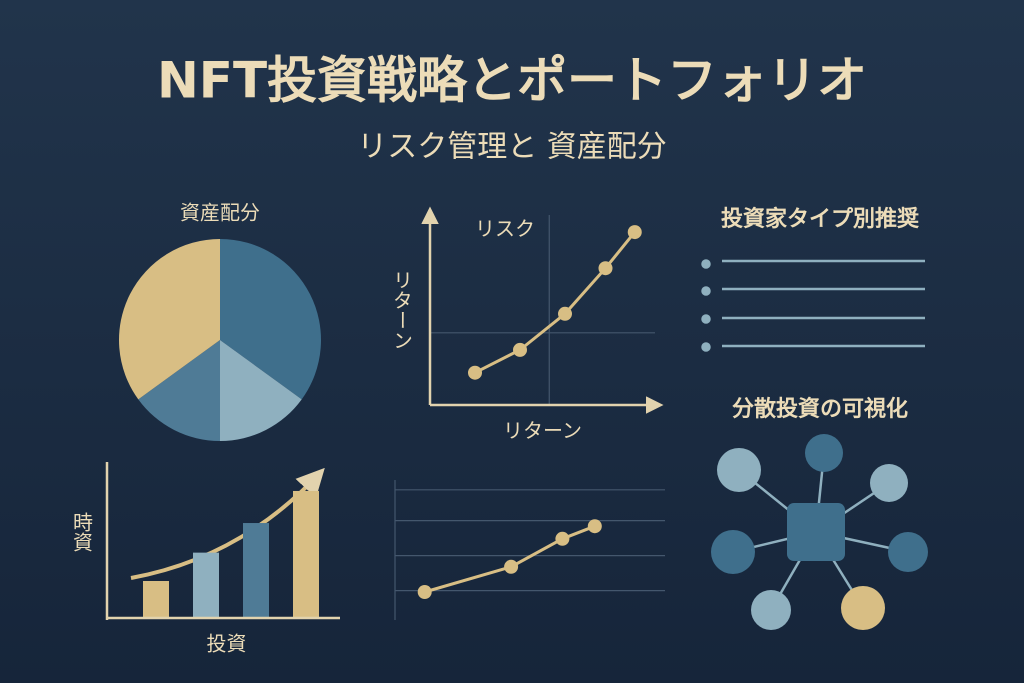 This screenshot has height=683, width=1024. Describe the element at coordinates (512, 81) in the screenshot. I see `title: NFT投資戦略とポートフォリオ` at that location.